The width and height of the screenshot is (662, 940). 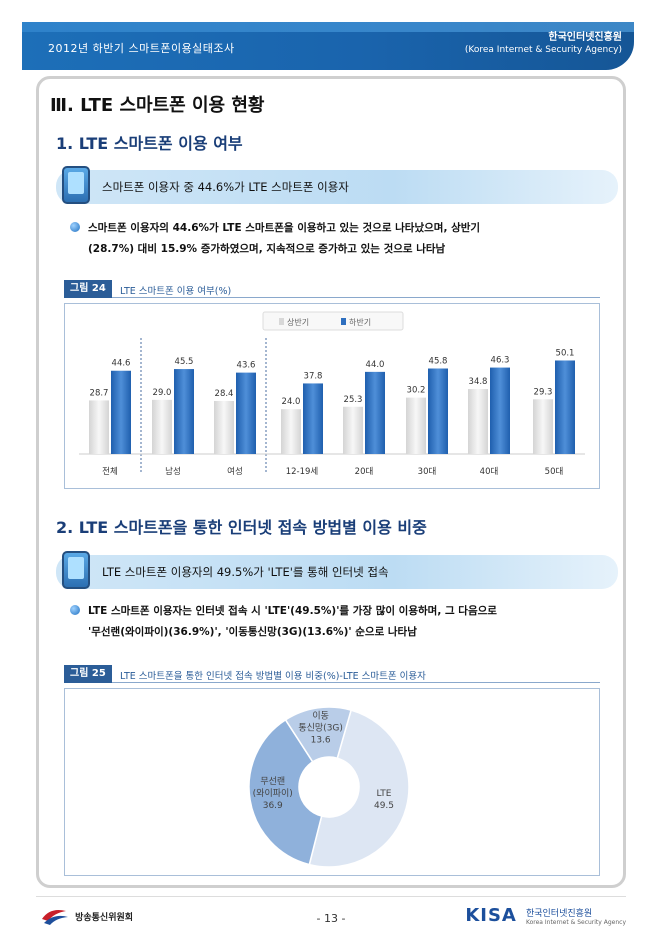 I want to click on chart-legend: 상반기 하반기, so click(x=333, y=321).